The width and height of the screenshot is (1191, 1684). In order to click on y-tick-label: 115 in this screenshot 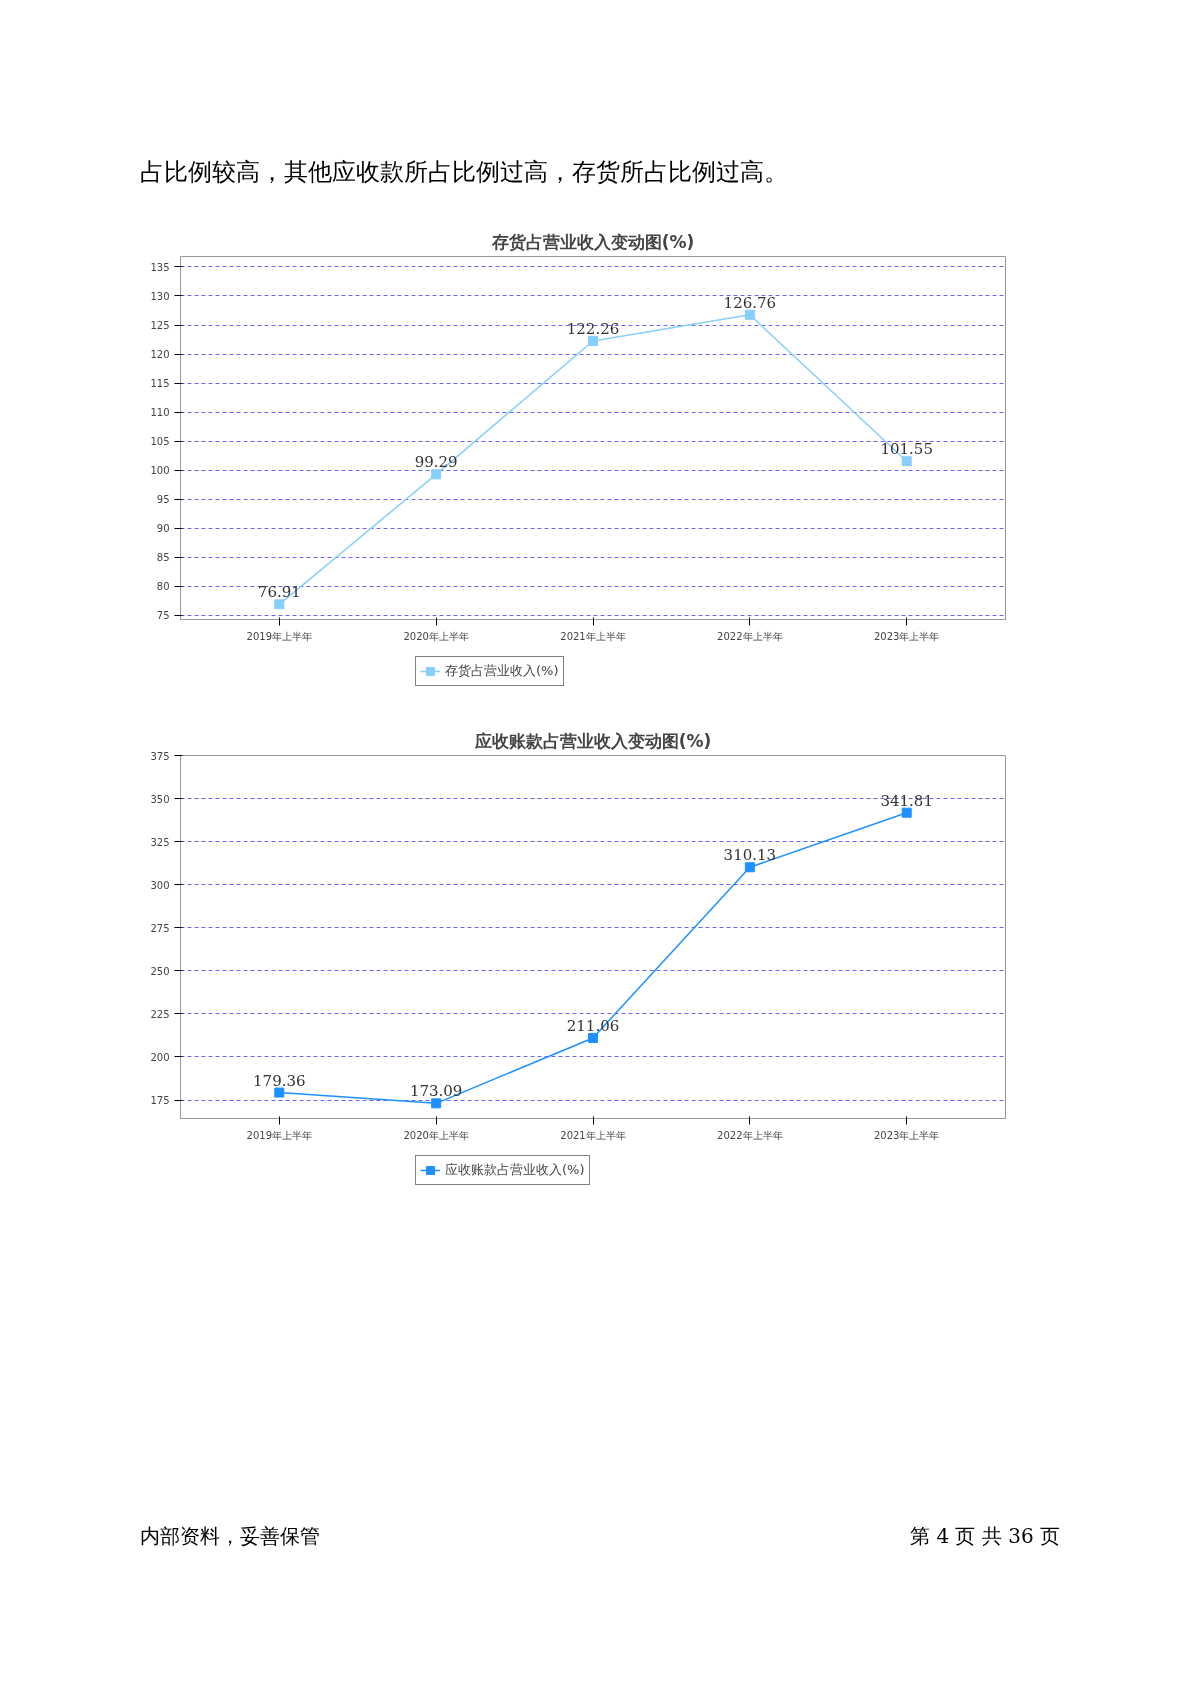, I will do `click(160, 384)`.